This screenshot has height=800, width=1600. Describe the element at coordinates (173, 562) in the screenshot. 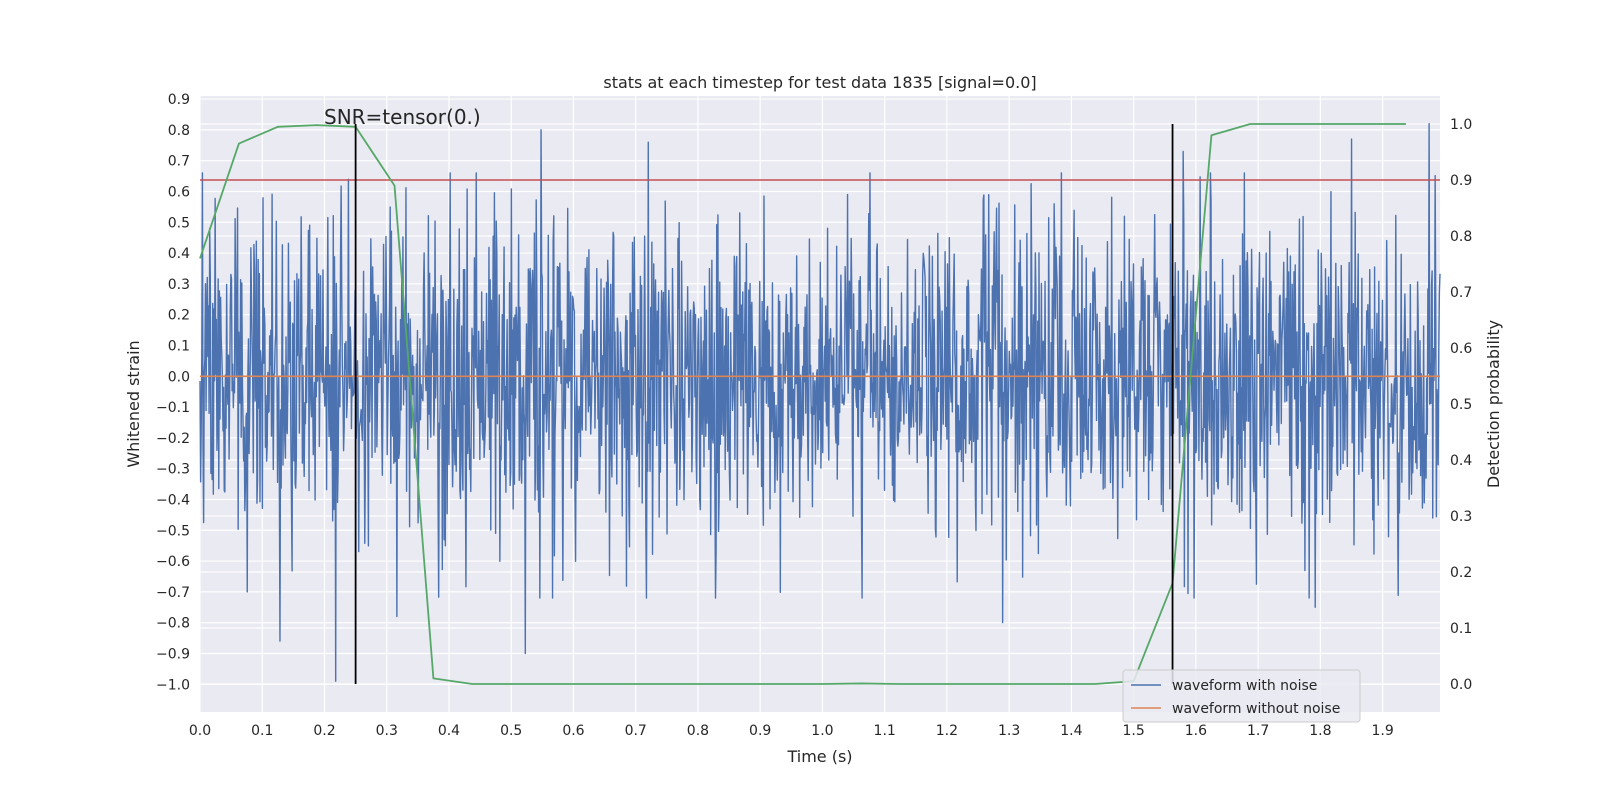

I see `y-tick-label: −0.6` at that location.